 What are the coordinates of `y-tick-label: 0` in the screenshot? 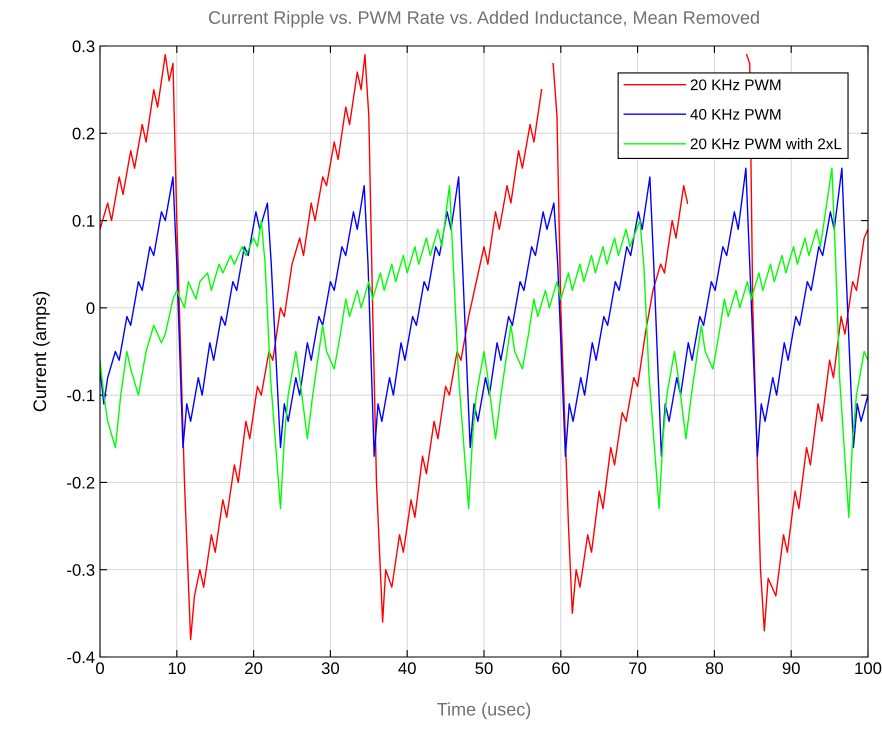 It's located at (90, 308).